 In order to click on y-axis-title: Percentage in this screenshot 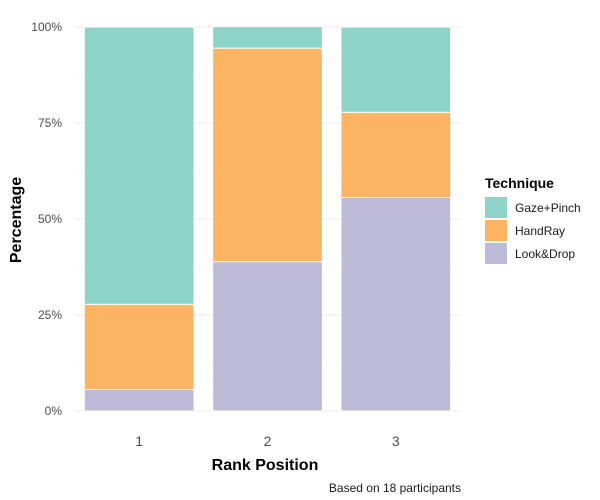, I will do `click(16, 220)`.